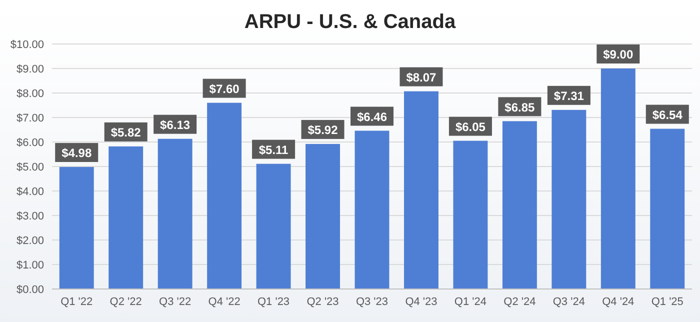 This screenshot has width=700, height=322. Describe the element at coordinates (30, 142) in the screenshot. I see `y-tick-label: $6.00` at that location.